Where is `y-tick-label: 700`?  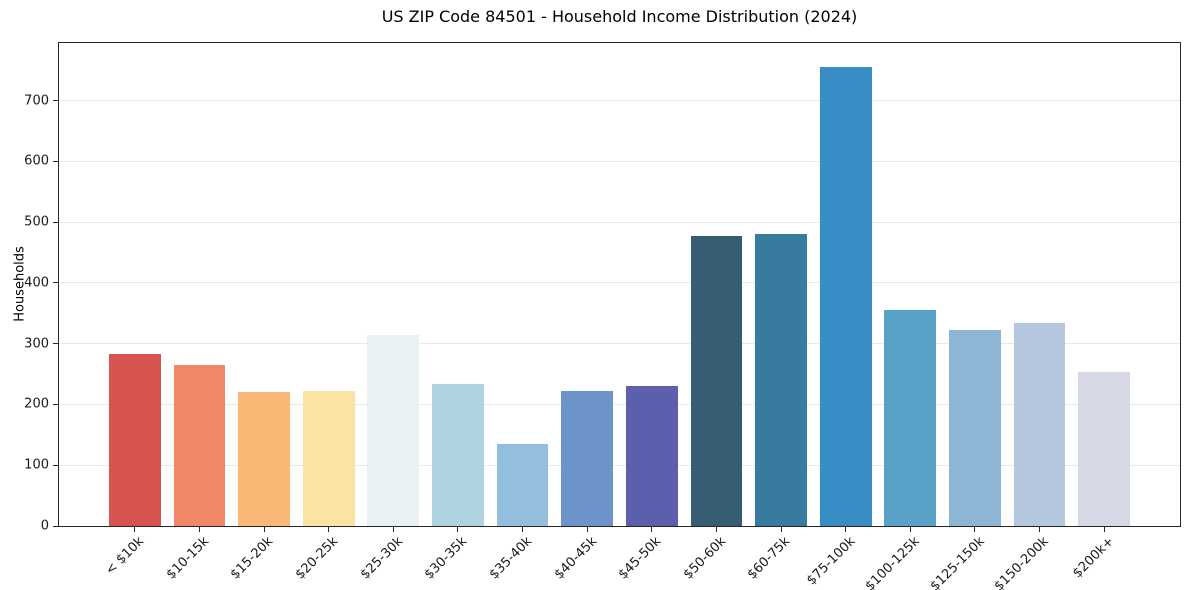
y-tick-label: 700 is located at coordinates (36, 101).